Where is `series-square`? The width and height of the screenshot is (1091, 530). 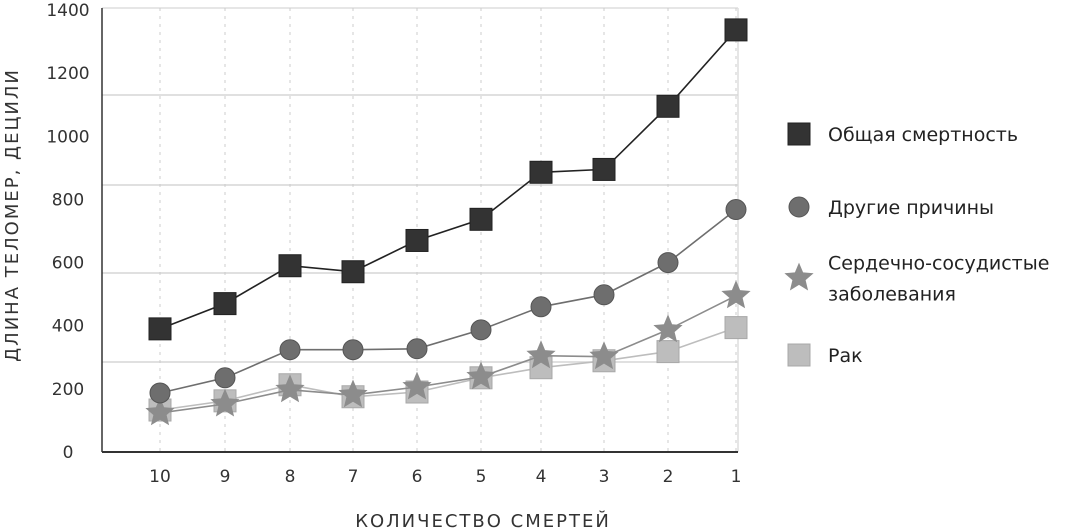
series-square is located at coordinates (448, 369).